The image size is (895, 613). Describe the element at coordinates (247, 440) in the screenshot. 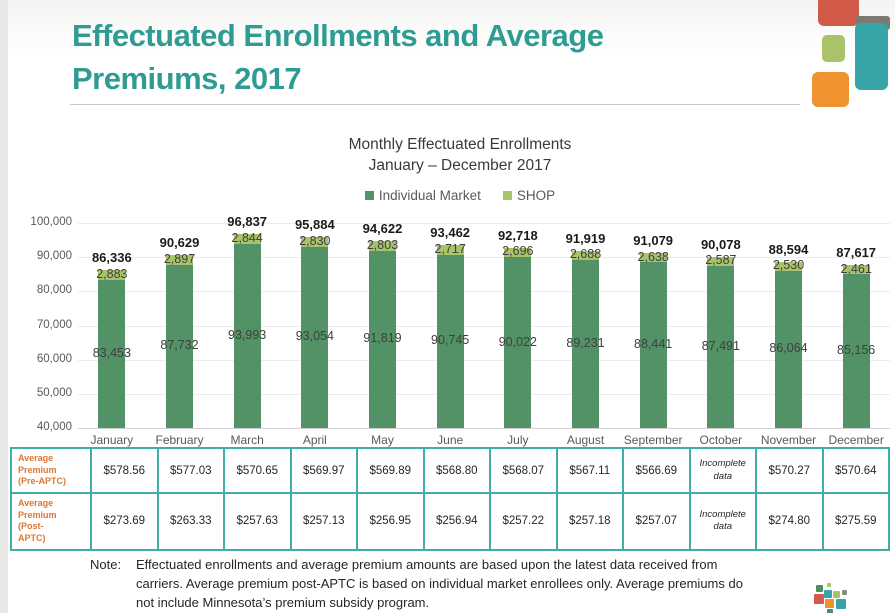

I see `x-axis-label-March: March` at that location.